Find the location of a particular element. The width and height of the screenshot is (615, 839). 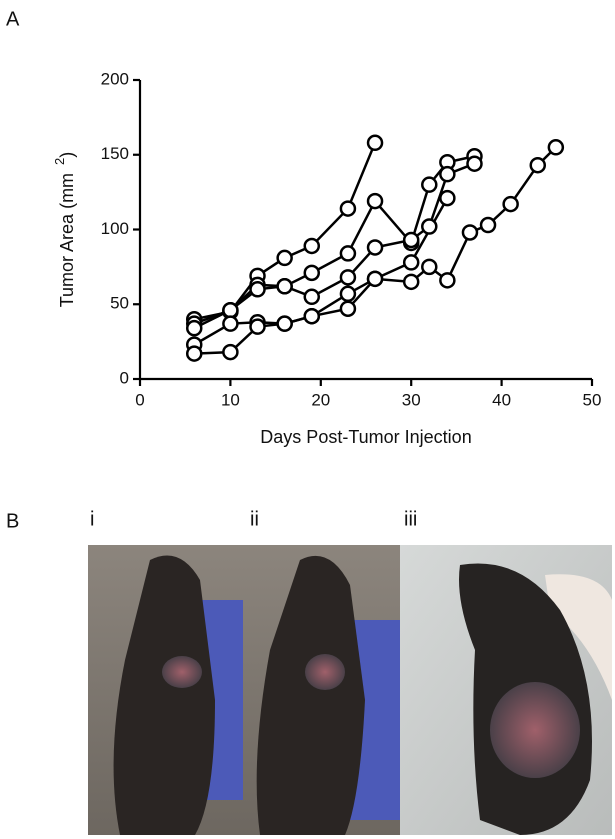

y-axis-label: Tumor Area (mm 2) is located at coordinates (64, 230).